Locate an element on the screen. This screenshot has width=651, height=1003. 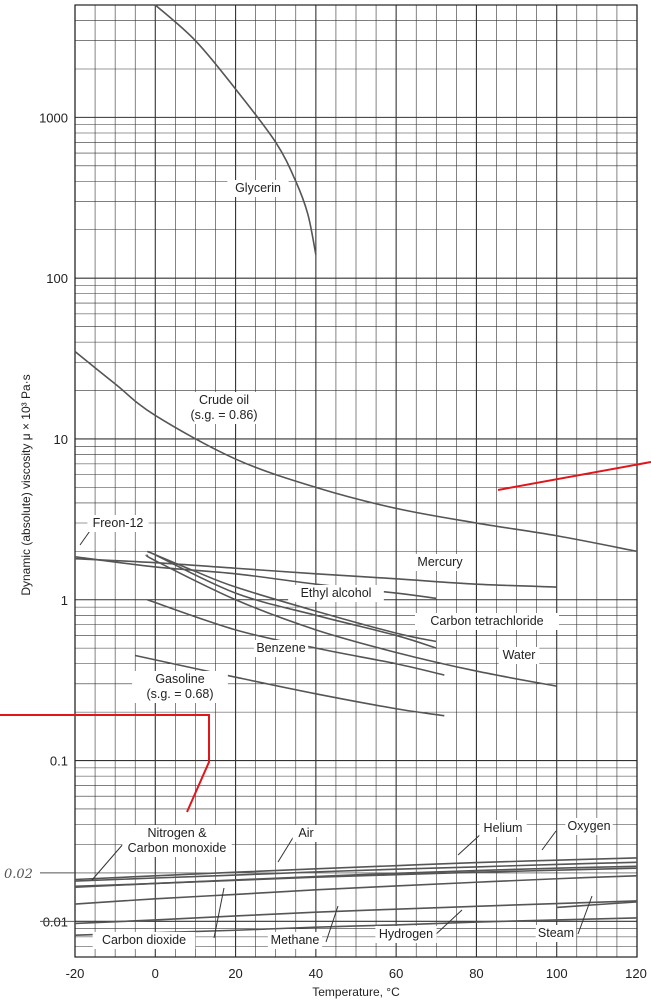
series-label-steam: Steam is located at coordinates (556, 933).